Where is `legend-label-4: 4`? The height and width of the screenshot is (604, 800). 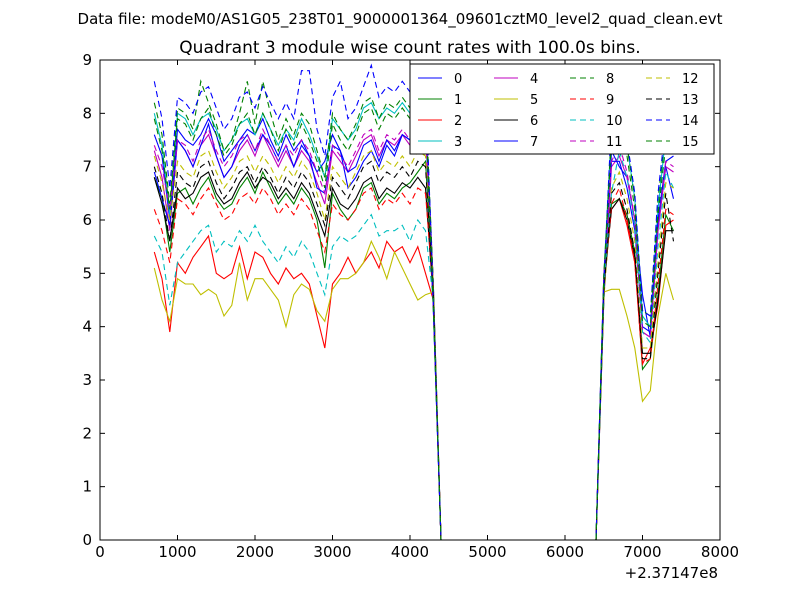
legend-label-4: 4 is located at coordinates (534, 79).